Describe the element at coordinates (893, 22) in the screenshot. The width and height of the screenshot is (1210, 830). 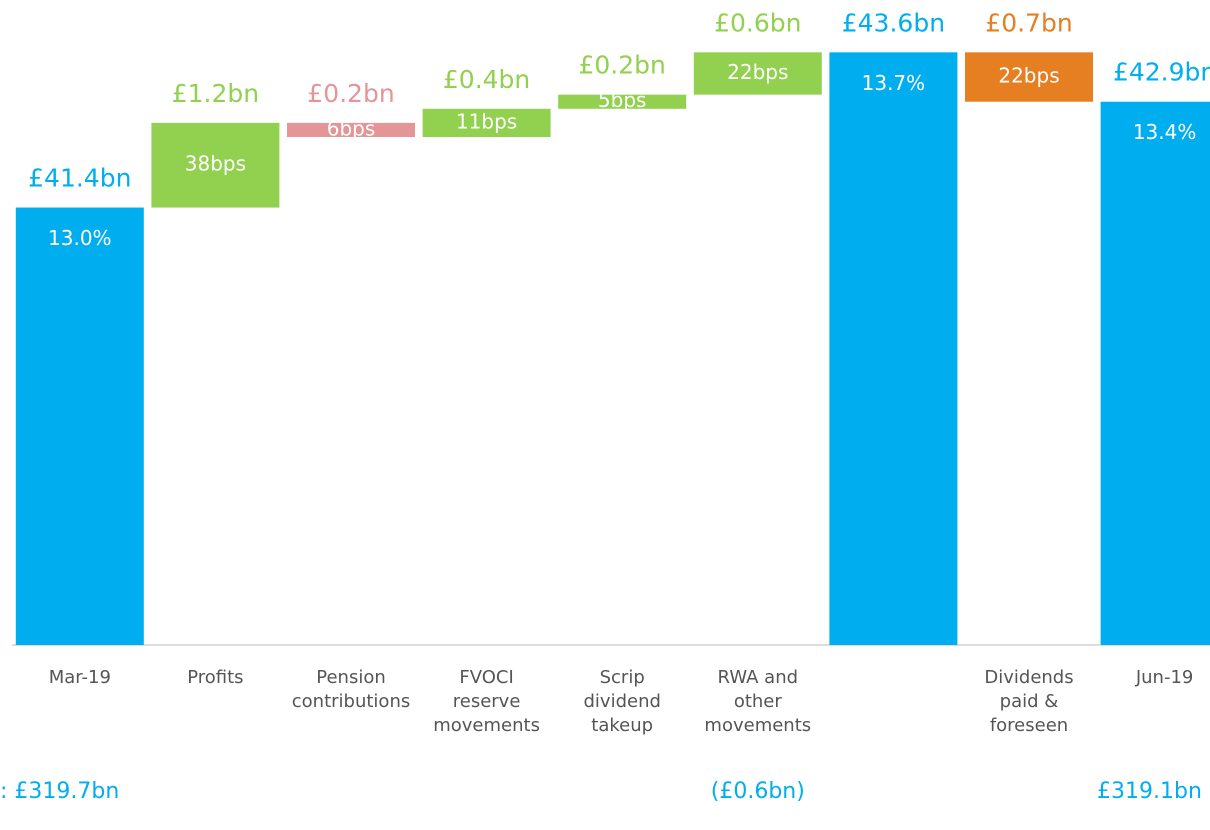
I see `value-label: £43.6bn` at that location.